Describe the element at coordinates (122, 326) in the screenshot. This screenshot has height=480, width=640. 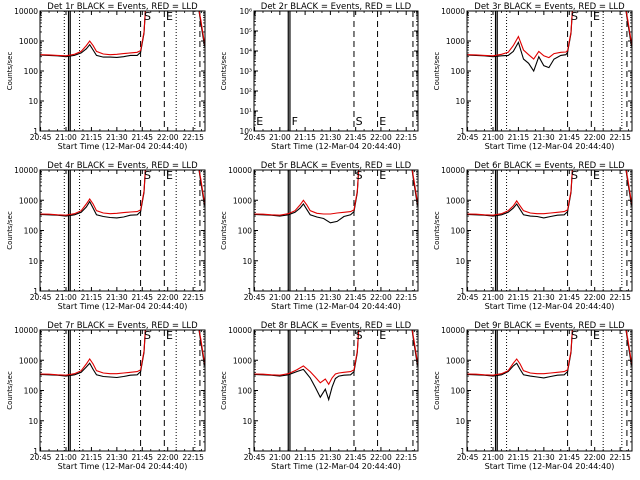
I see `panel-title: Det 7r BLACK = Events, RED = LLD` at that location.